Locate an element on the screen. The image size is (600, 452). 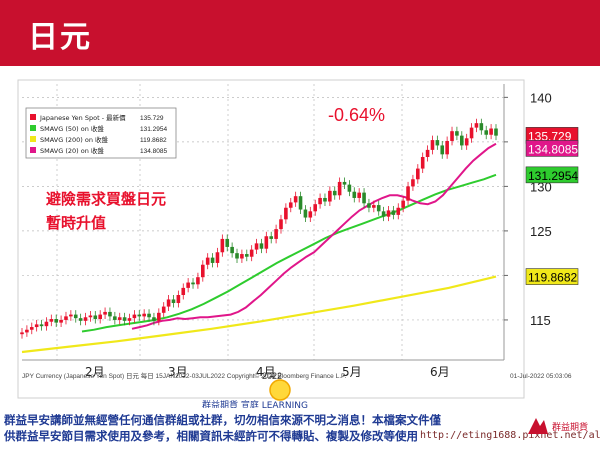
x-tick-label: 4月 is located at coordinates (266, 372).